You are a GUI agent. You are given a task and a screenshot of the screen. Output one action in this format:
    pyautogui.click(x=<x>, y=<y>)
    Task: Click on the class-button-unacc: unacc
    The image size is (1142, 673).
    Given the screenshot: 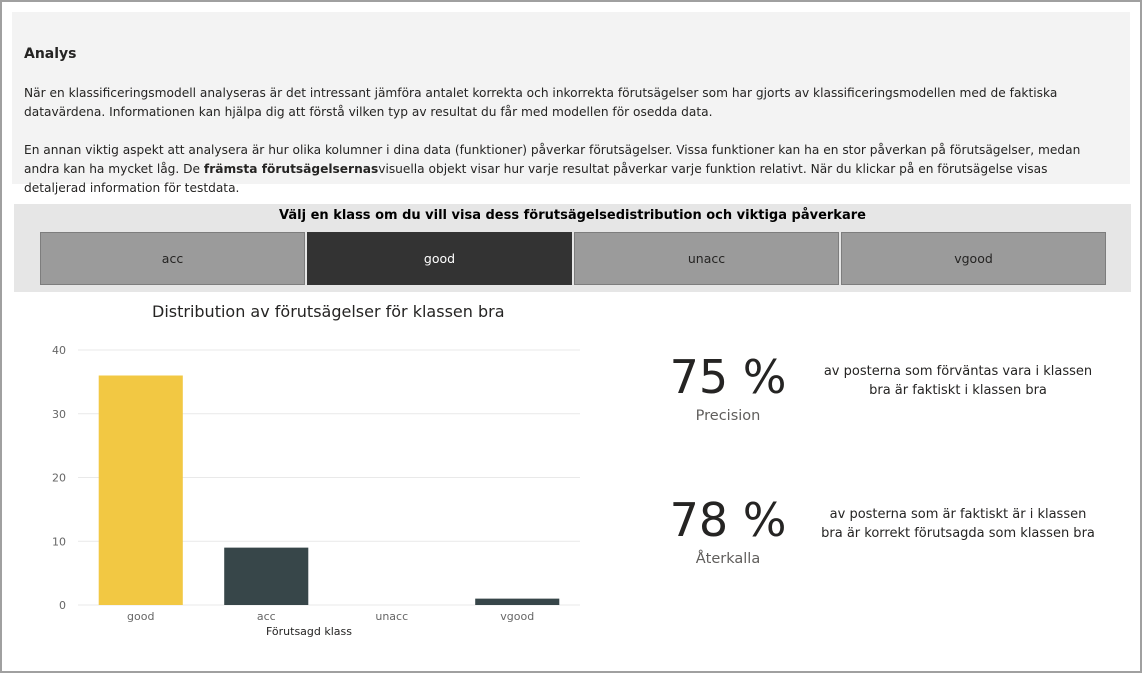 What is the action you would take?
    pyautogui.click(x=706, y=258)
    